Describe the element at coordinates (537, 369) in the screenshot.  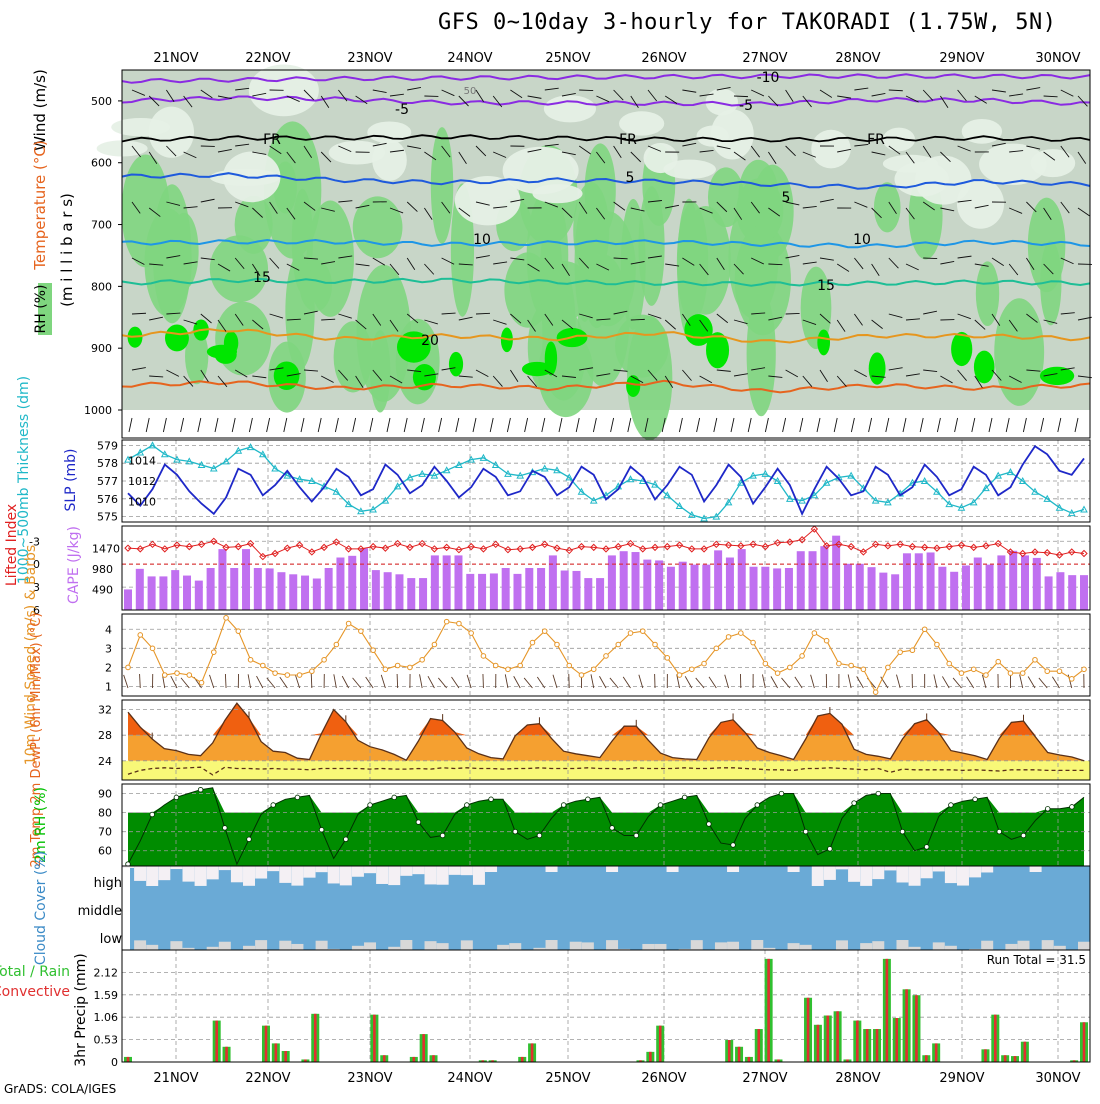
I see `rh-blob-saturated` at that location.